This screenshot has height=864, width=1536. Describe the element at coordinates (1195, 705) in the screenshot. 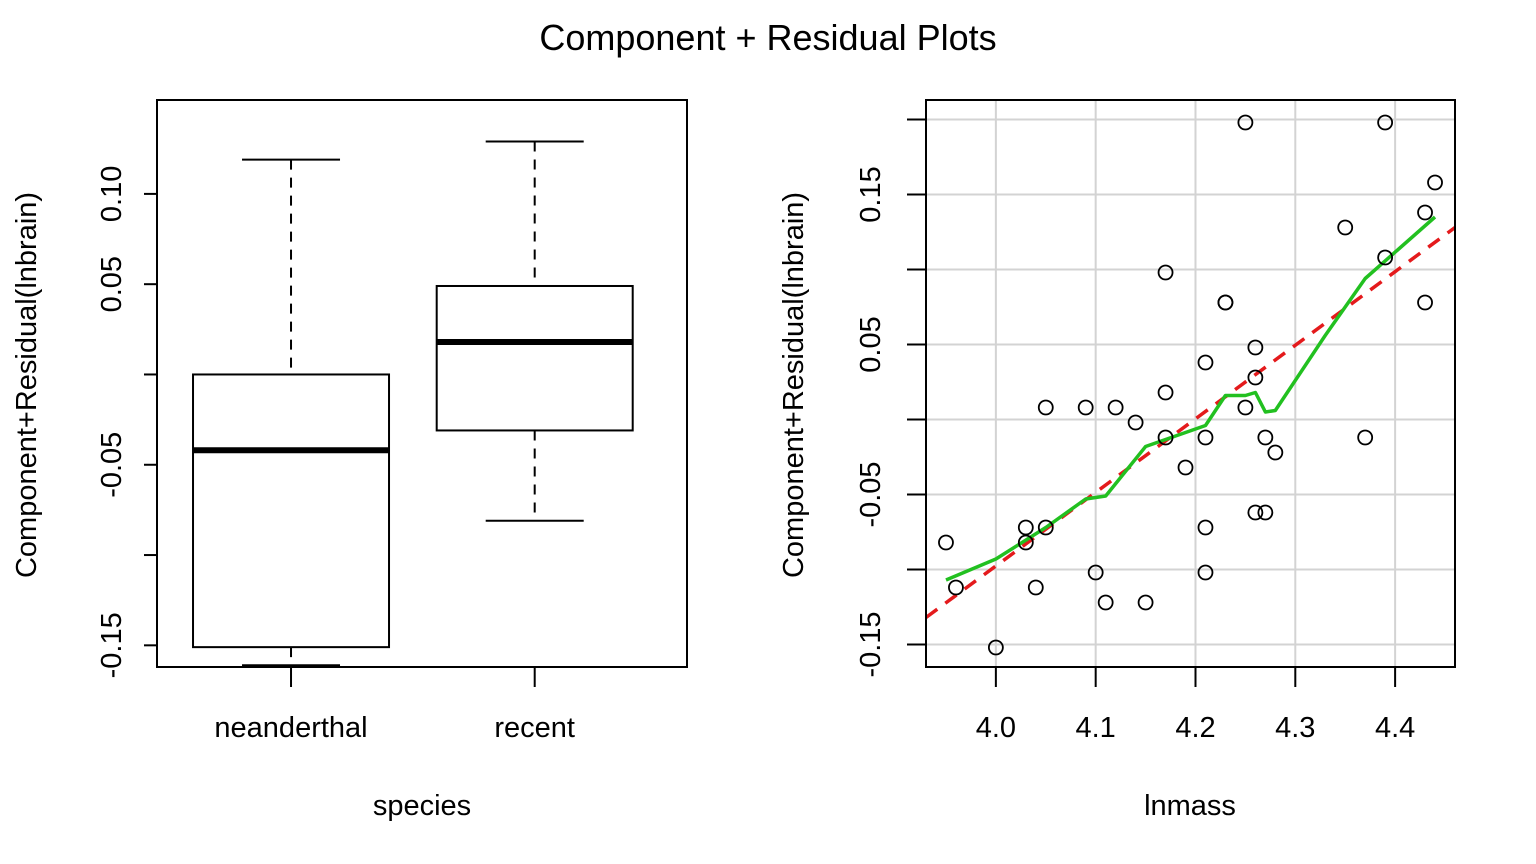

I see `lnmass-x-axis: 4.0 4.1 4.2 4.3 4.4` at that location.